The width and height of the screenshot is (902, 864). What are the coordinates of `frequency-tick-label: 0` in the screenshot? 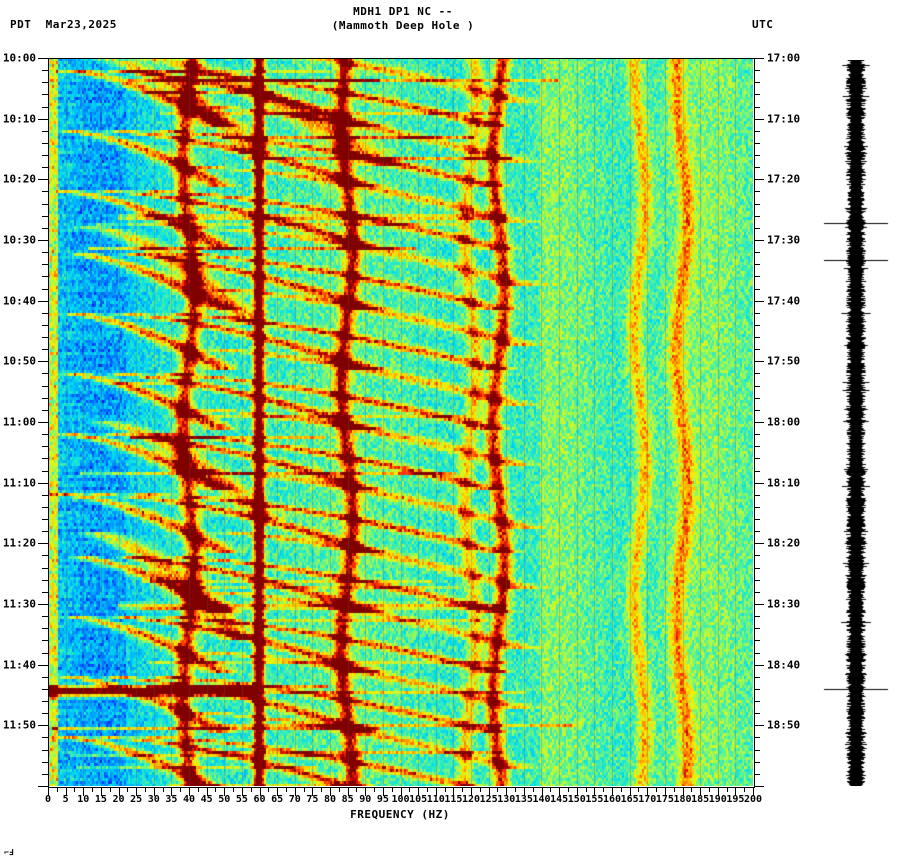 It's located at (48, 799).